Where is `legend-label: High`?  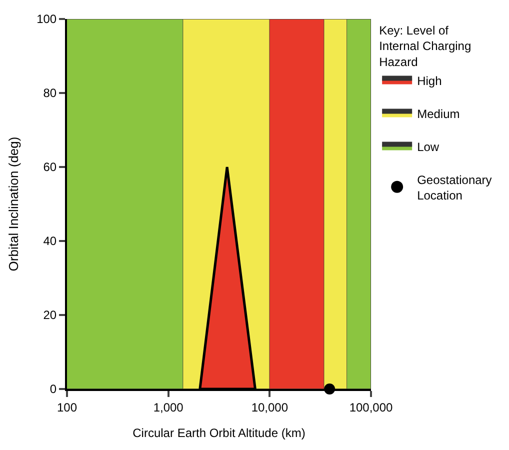 legend-label: High is located at coordinates (429, 81).